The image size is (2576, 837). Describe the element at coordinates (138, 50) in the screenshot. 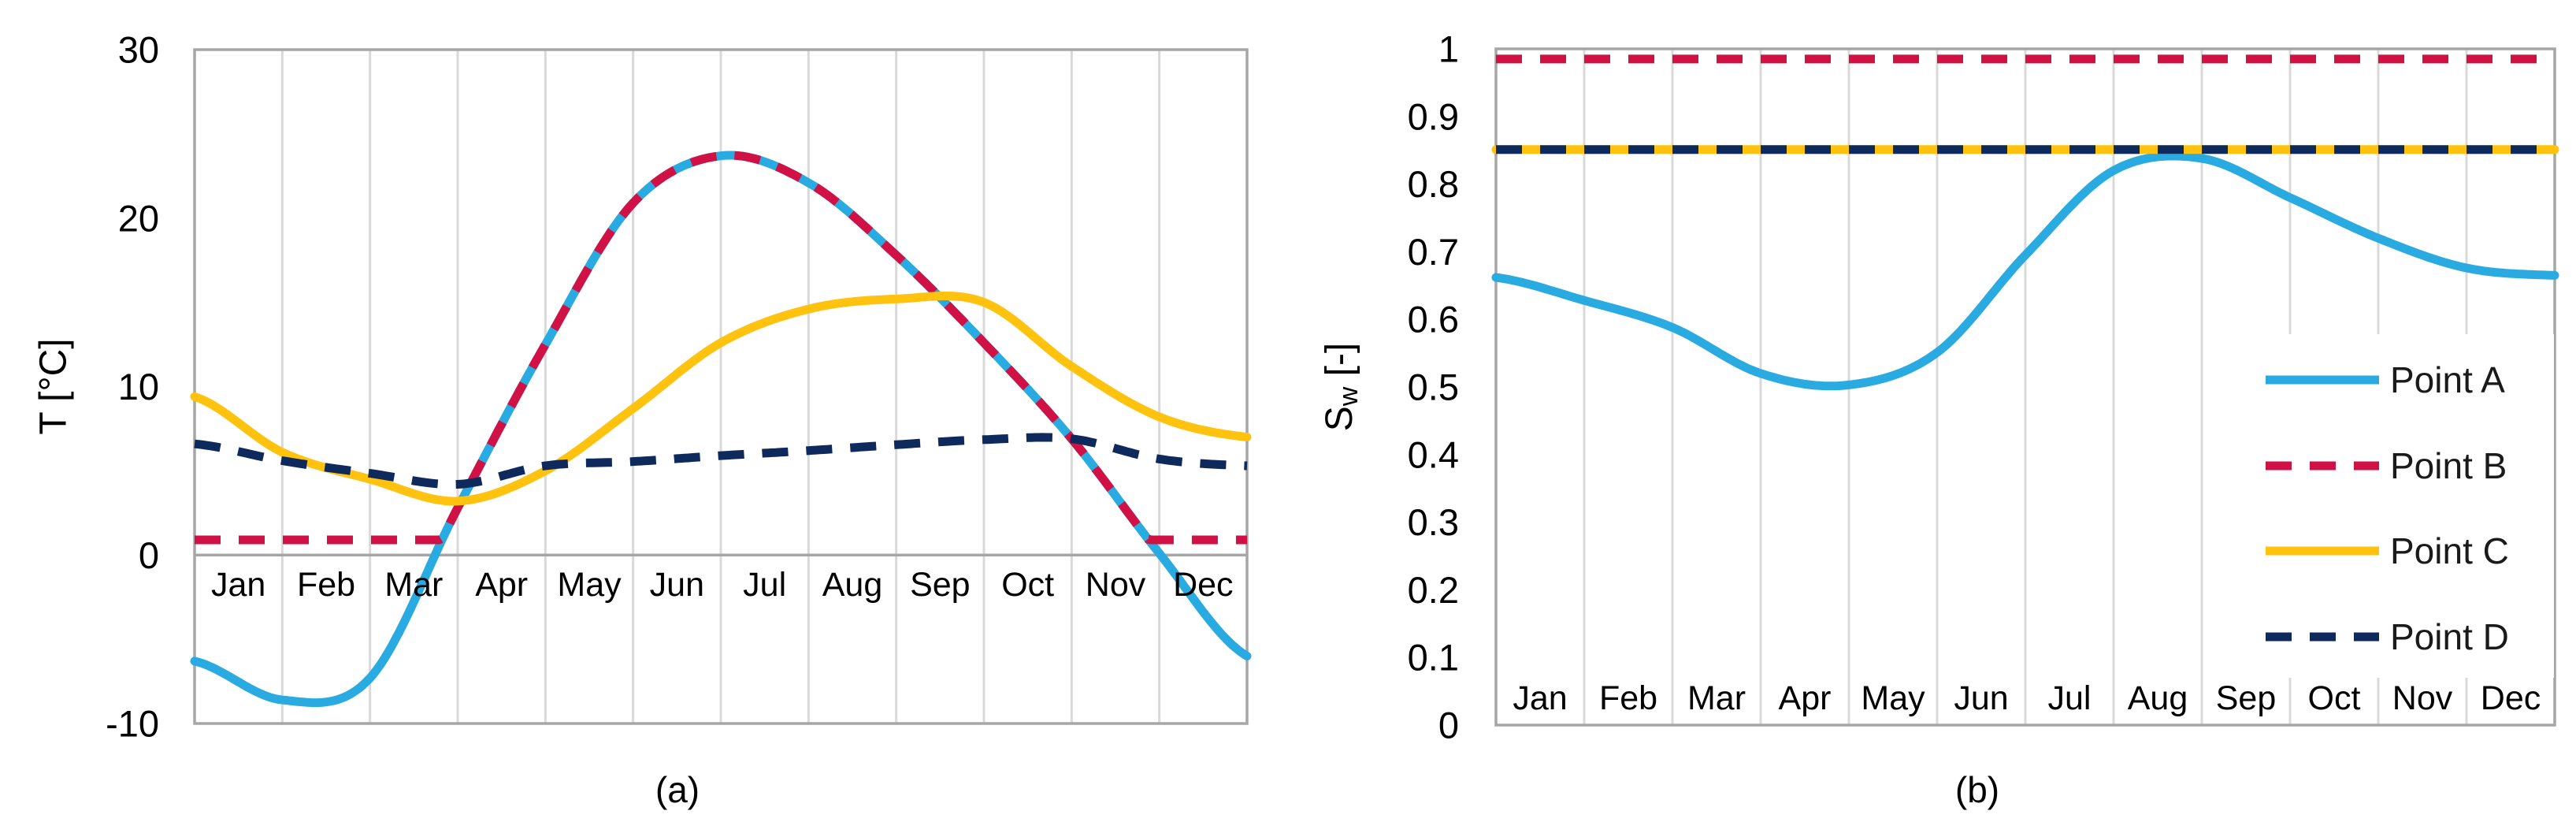

I see `ytick-label: 30` at that location.